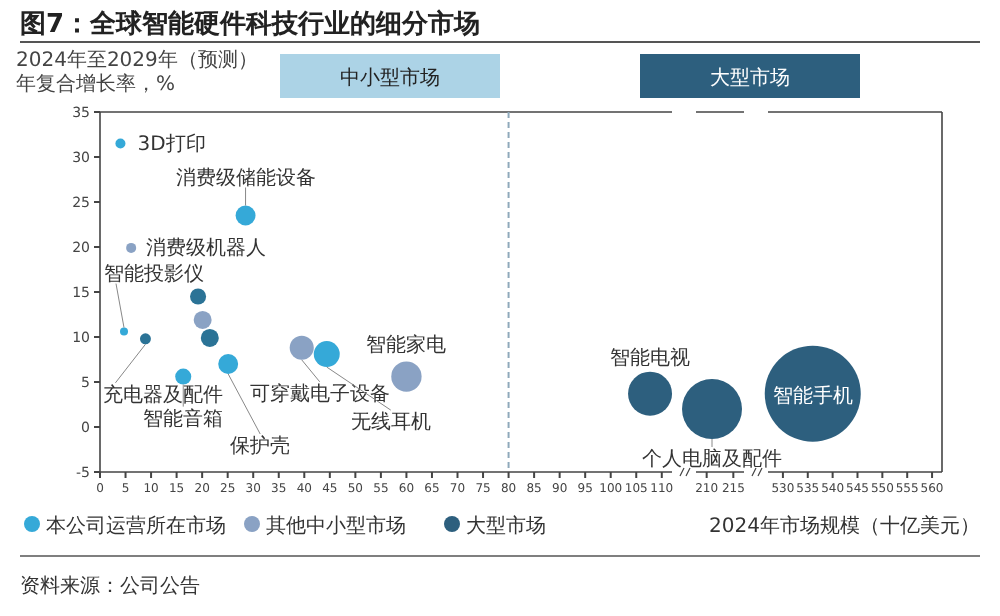 Image resolution: width=1000 pixels, height=616 pixels. I want to click on chart-title: 图7：全球智能硬件科技行业的细分市场, so click(250, 24).